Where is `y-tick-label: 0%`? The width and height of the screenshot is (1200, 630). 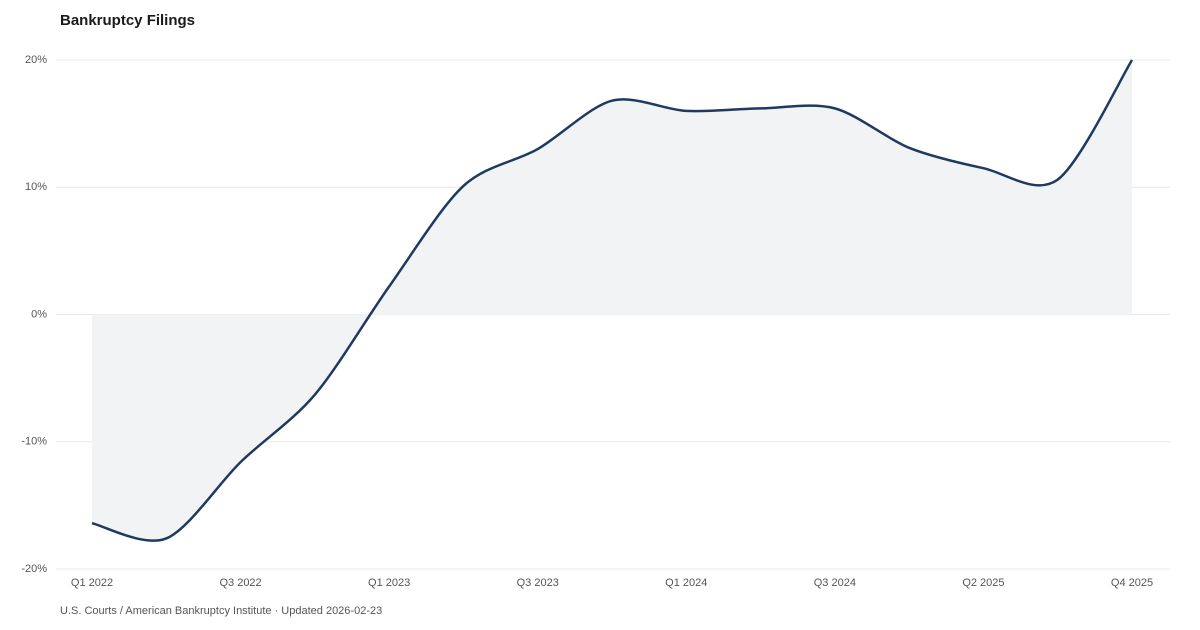
y-tick-label: 0% is located at coordinates (39, 314).